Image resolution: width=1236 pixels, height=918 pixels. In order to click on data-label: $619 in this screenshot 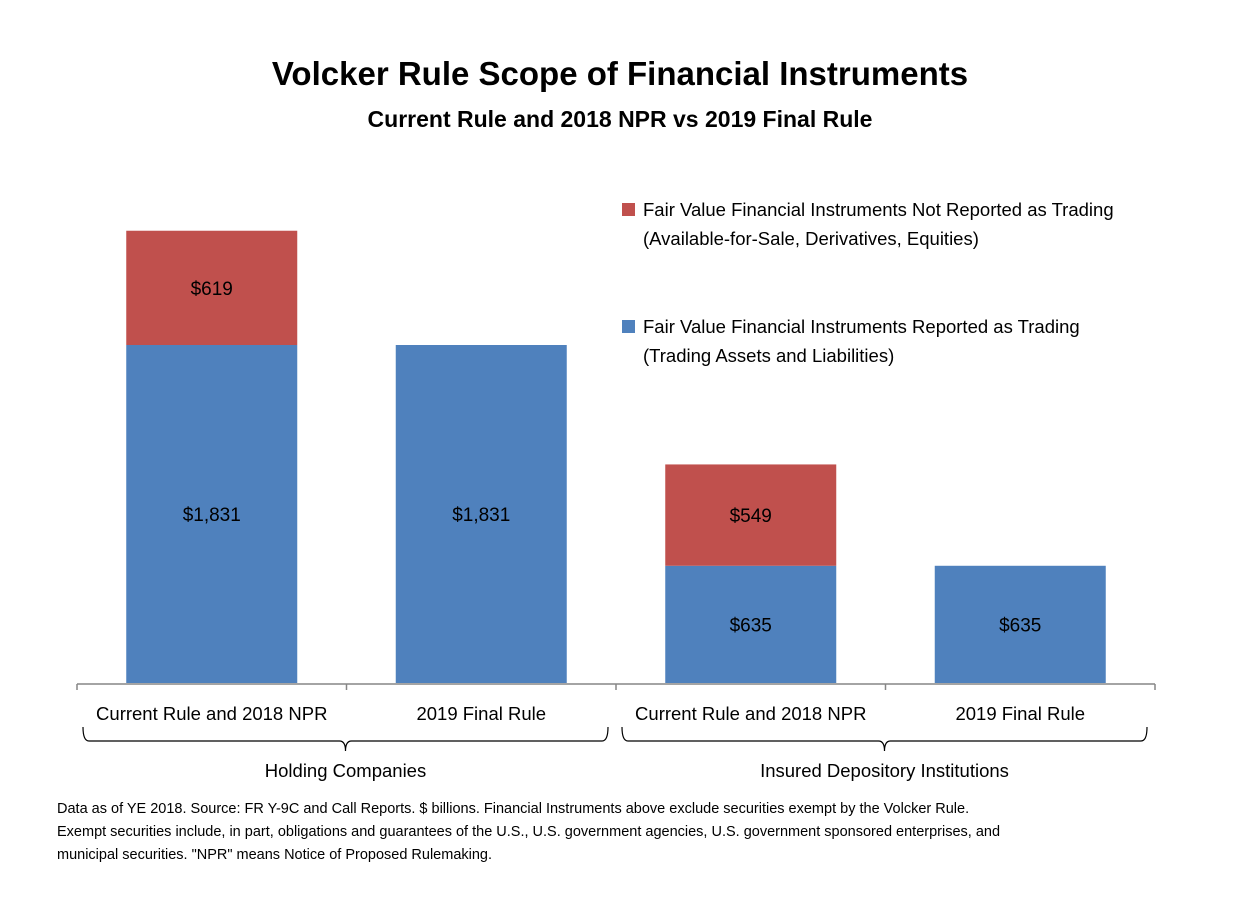, I will do `click(212, 289)`.